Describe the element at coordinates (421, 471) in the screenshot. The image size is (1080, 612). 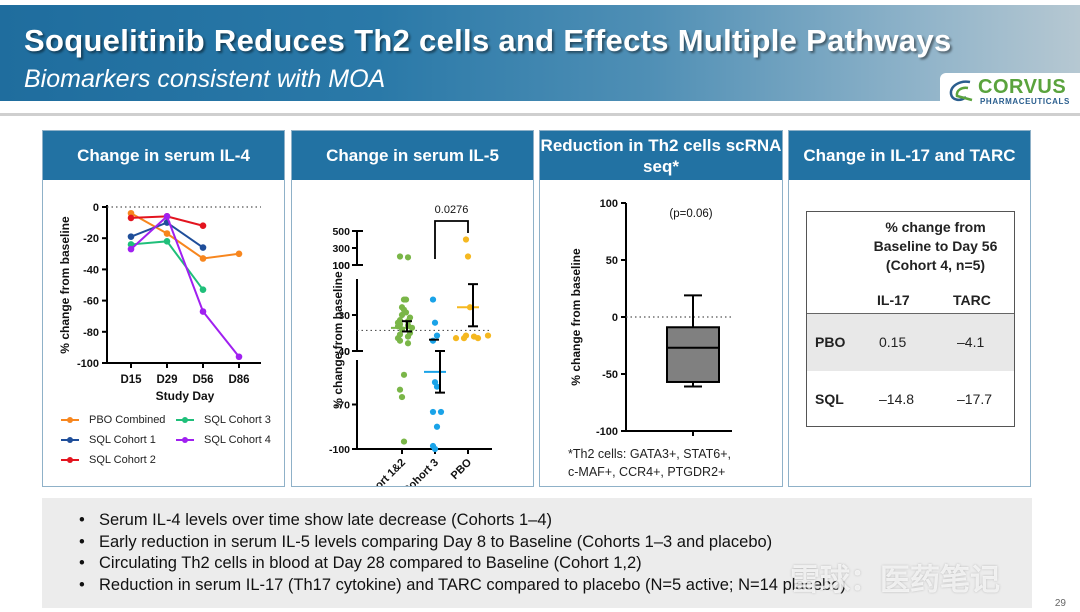
I see `x-tick-label: Cohort 3` at that location.